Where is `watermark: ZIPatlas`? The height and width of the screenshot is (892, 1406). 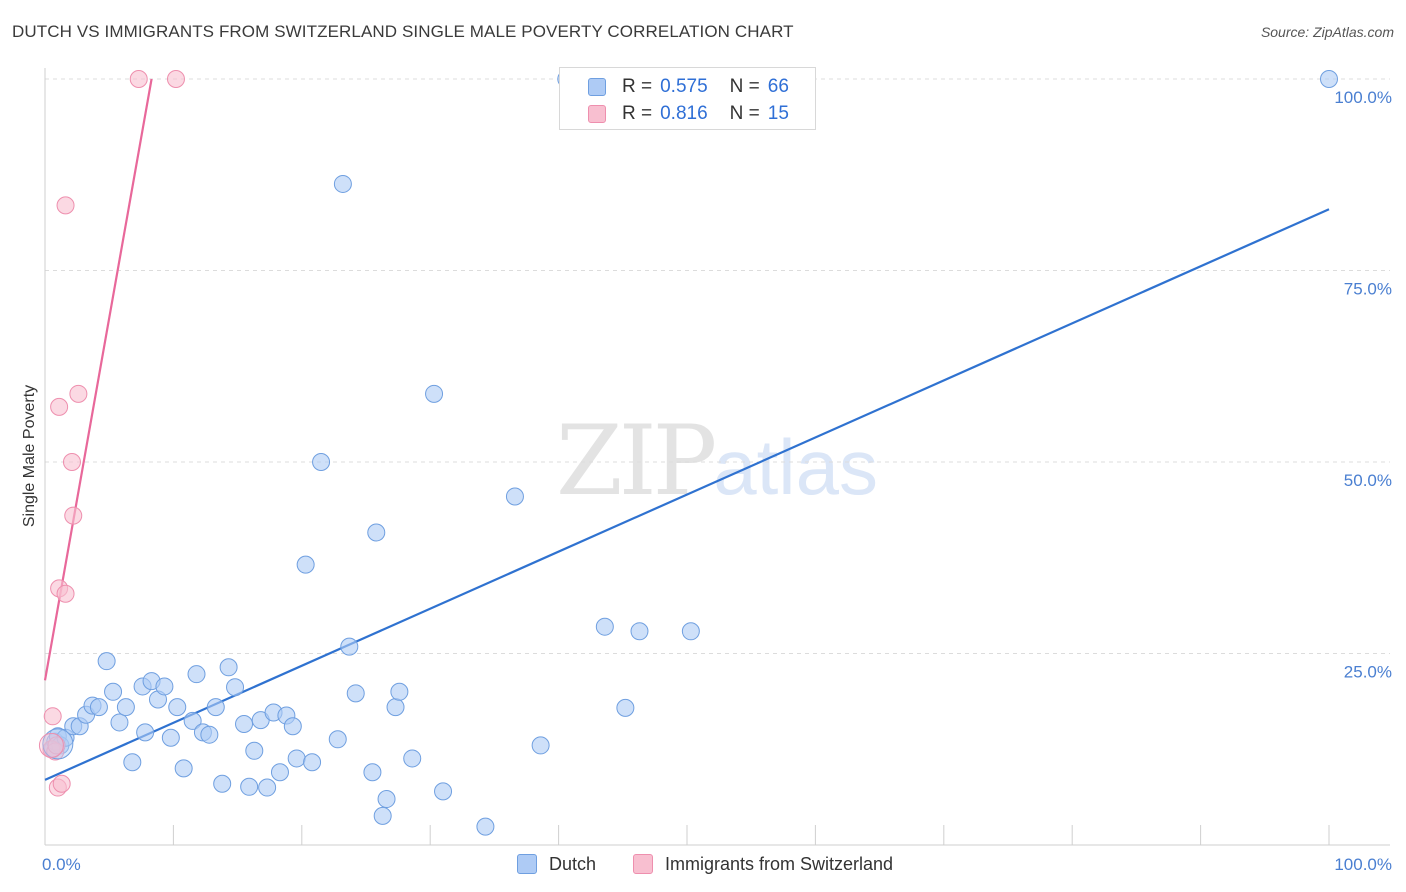 watermark: ZIPatlas is located at coordinates (717, 461).